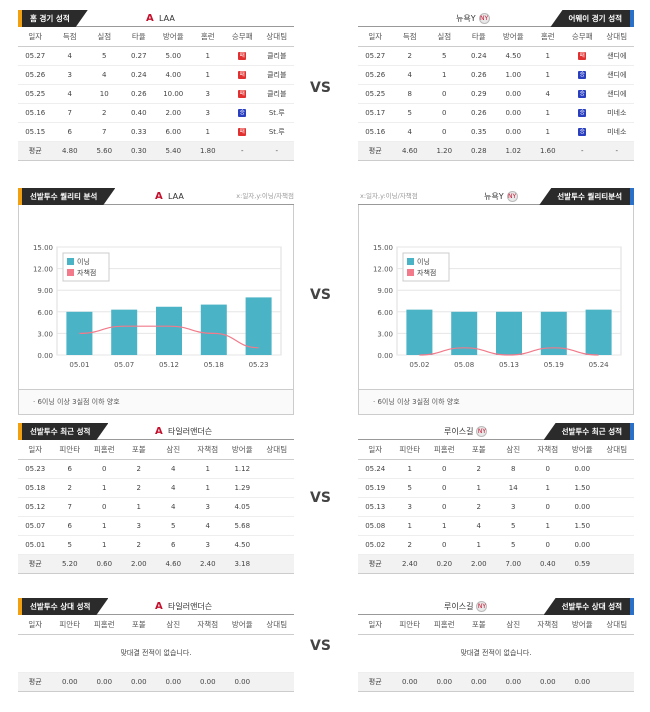  I want to click on table-cell: 5, so click(513, 526).